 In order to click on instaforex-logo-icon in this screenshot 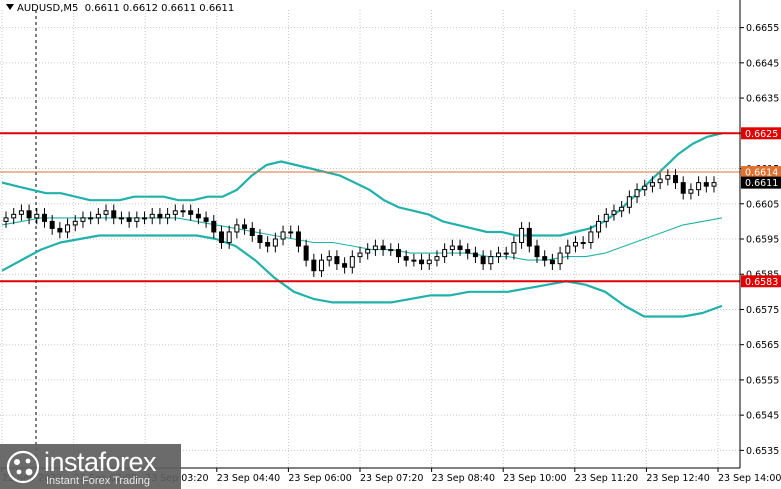, I will do `click(23, 467)`.